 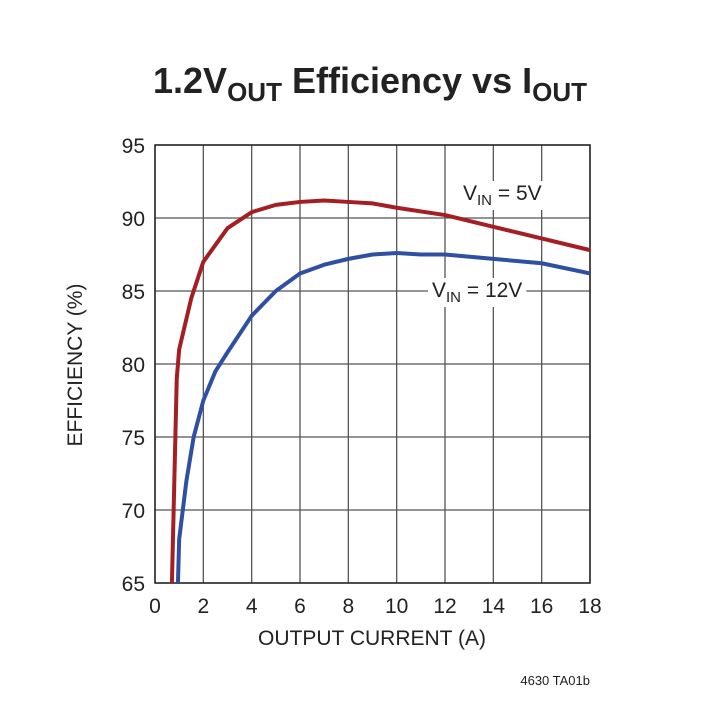 I want to click on footnote: 4630 TA01b, so click(x=555, y=680).